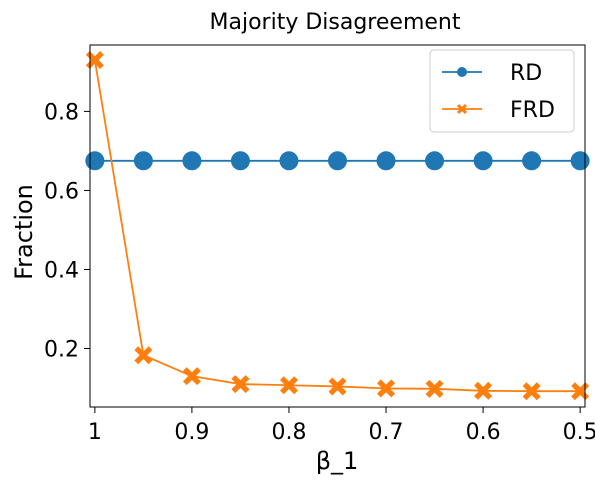  What do you see at coordinates (341, 426) in the screenshot?
I see `x-axis: 1 0.9 0.8 0.7 0.6 0.5` at bounding box center [341, 426].